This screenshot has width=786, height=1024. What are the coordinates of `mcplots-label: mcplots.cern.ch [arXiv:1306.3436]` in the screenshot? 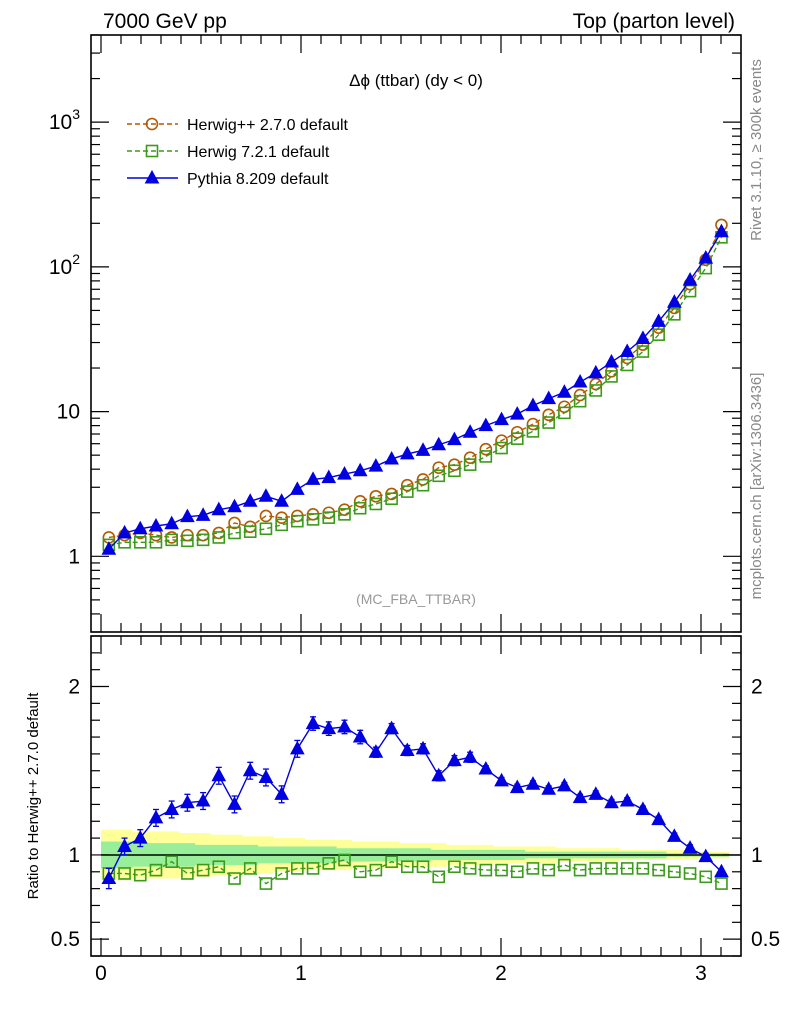 It's located at (756, 486).